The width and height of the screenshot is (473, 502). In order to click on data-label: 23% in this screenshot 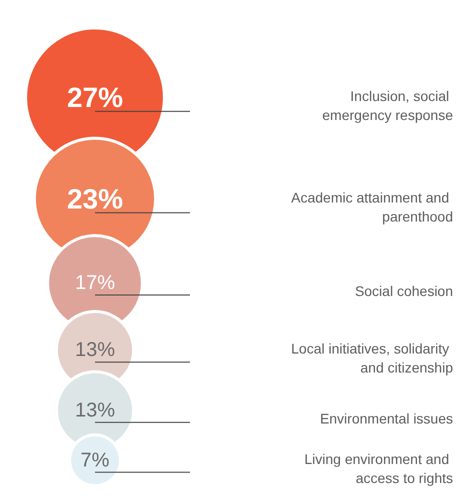, I will do `click(95, 198)`.